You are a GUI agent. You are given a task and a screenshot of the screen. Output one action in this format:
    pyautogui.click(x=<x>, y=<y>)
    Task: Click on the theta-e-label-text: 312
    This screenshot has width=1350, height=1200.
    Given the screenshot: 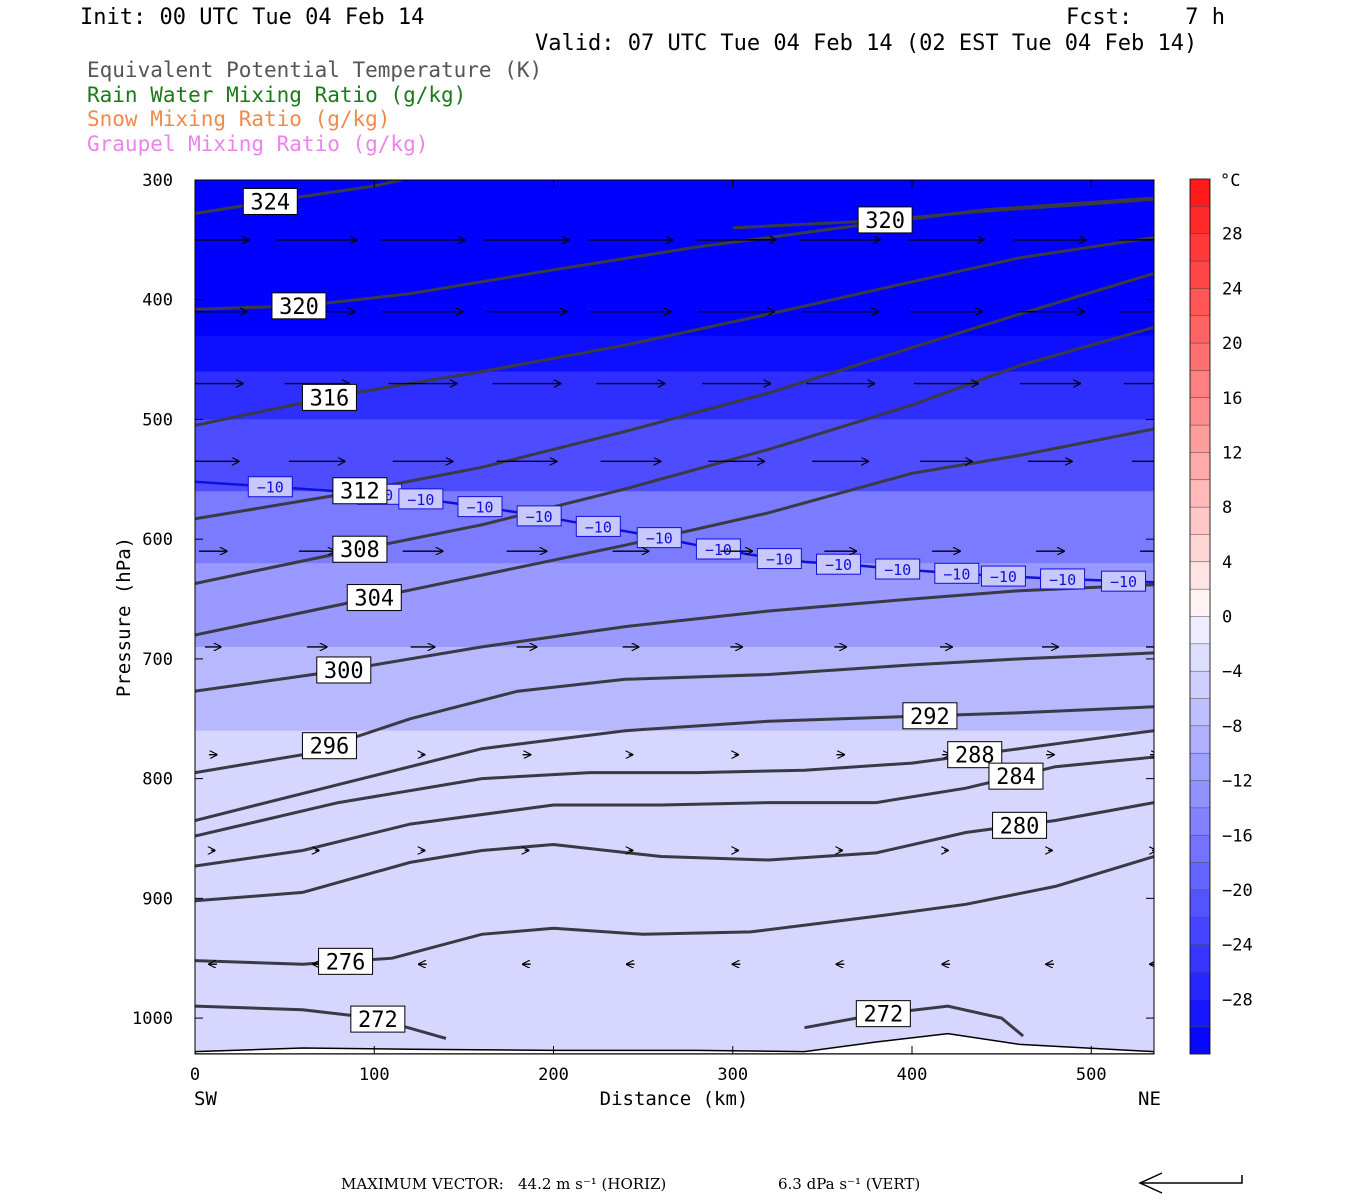 What is the action you would take?
    pyautogui.click(x=360, y=492)
    